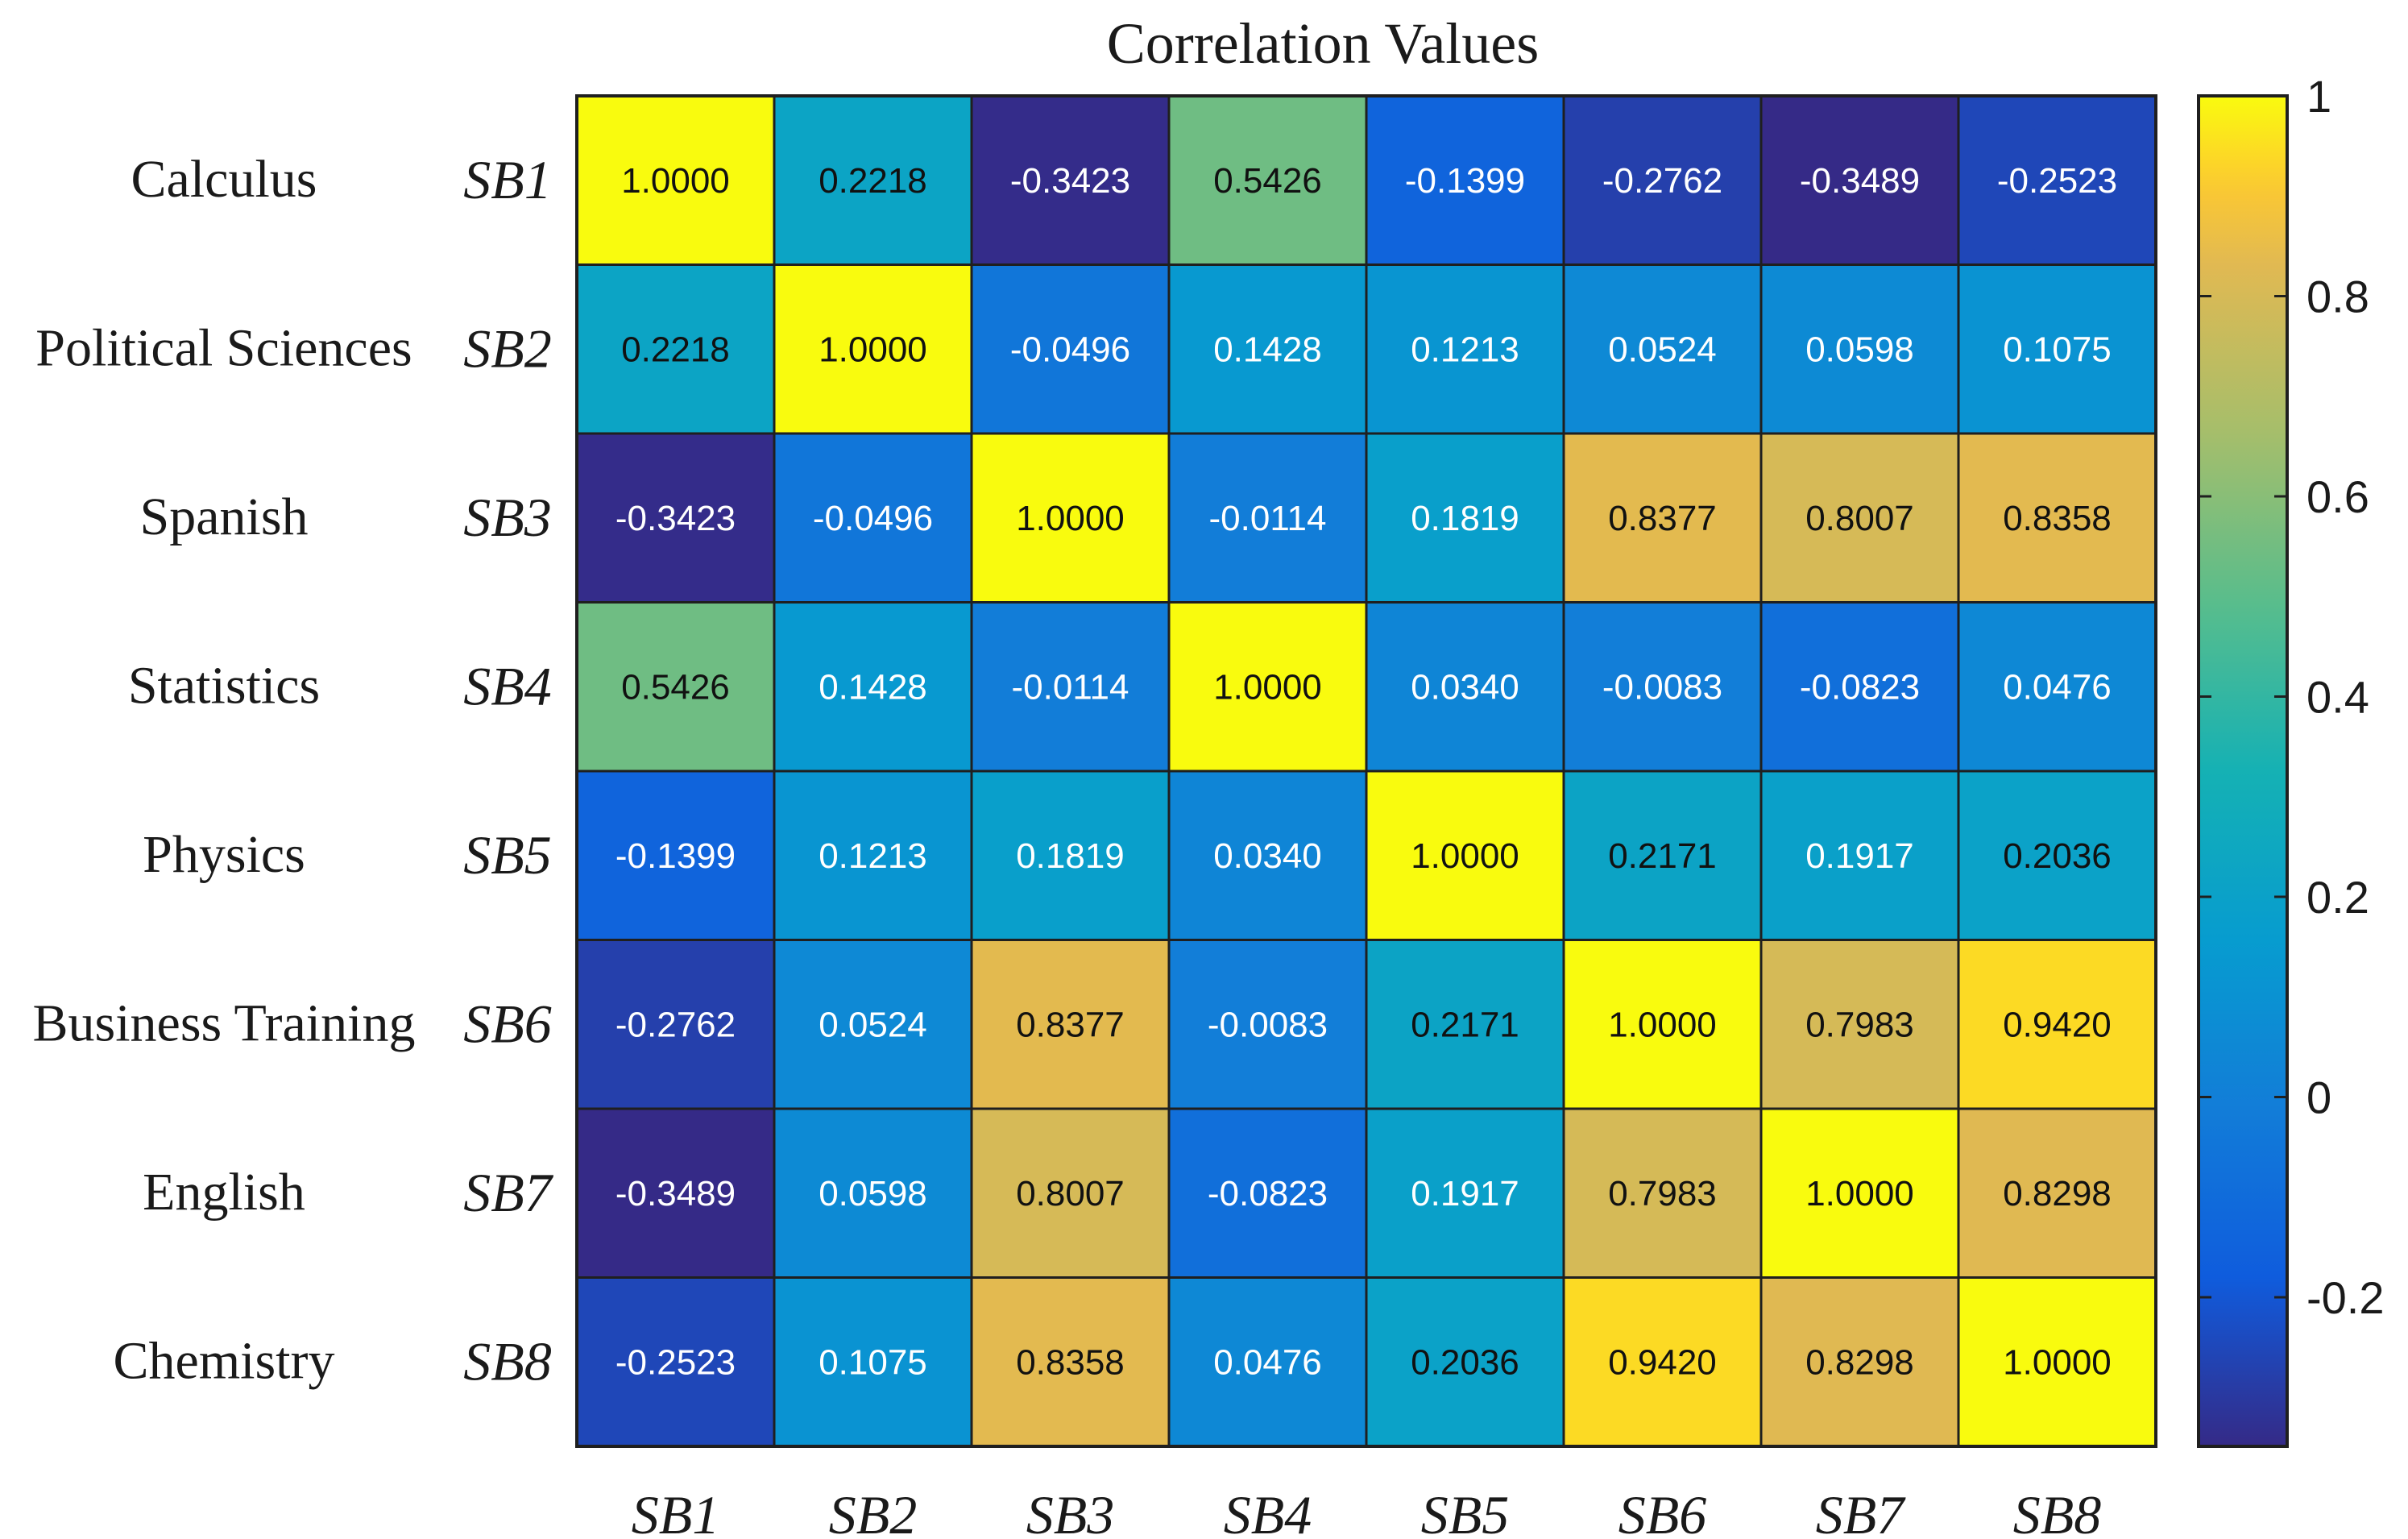  Describe the element at coordinates (2318, 96) in the screenshot. I see `colorbar-tick-label: 1` at that location.